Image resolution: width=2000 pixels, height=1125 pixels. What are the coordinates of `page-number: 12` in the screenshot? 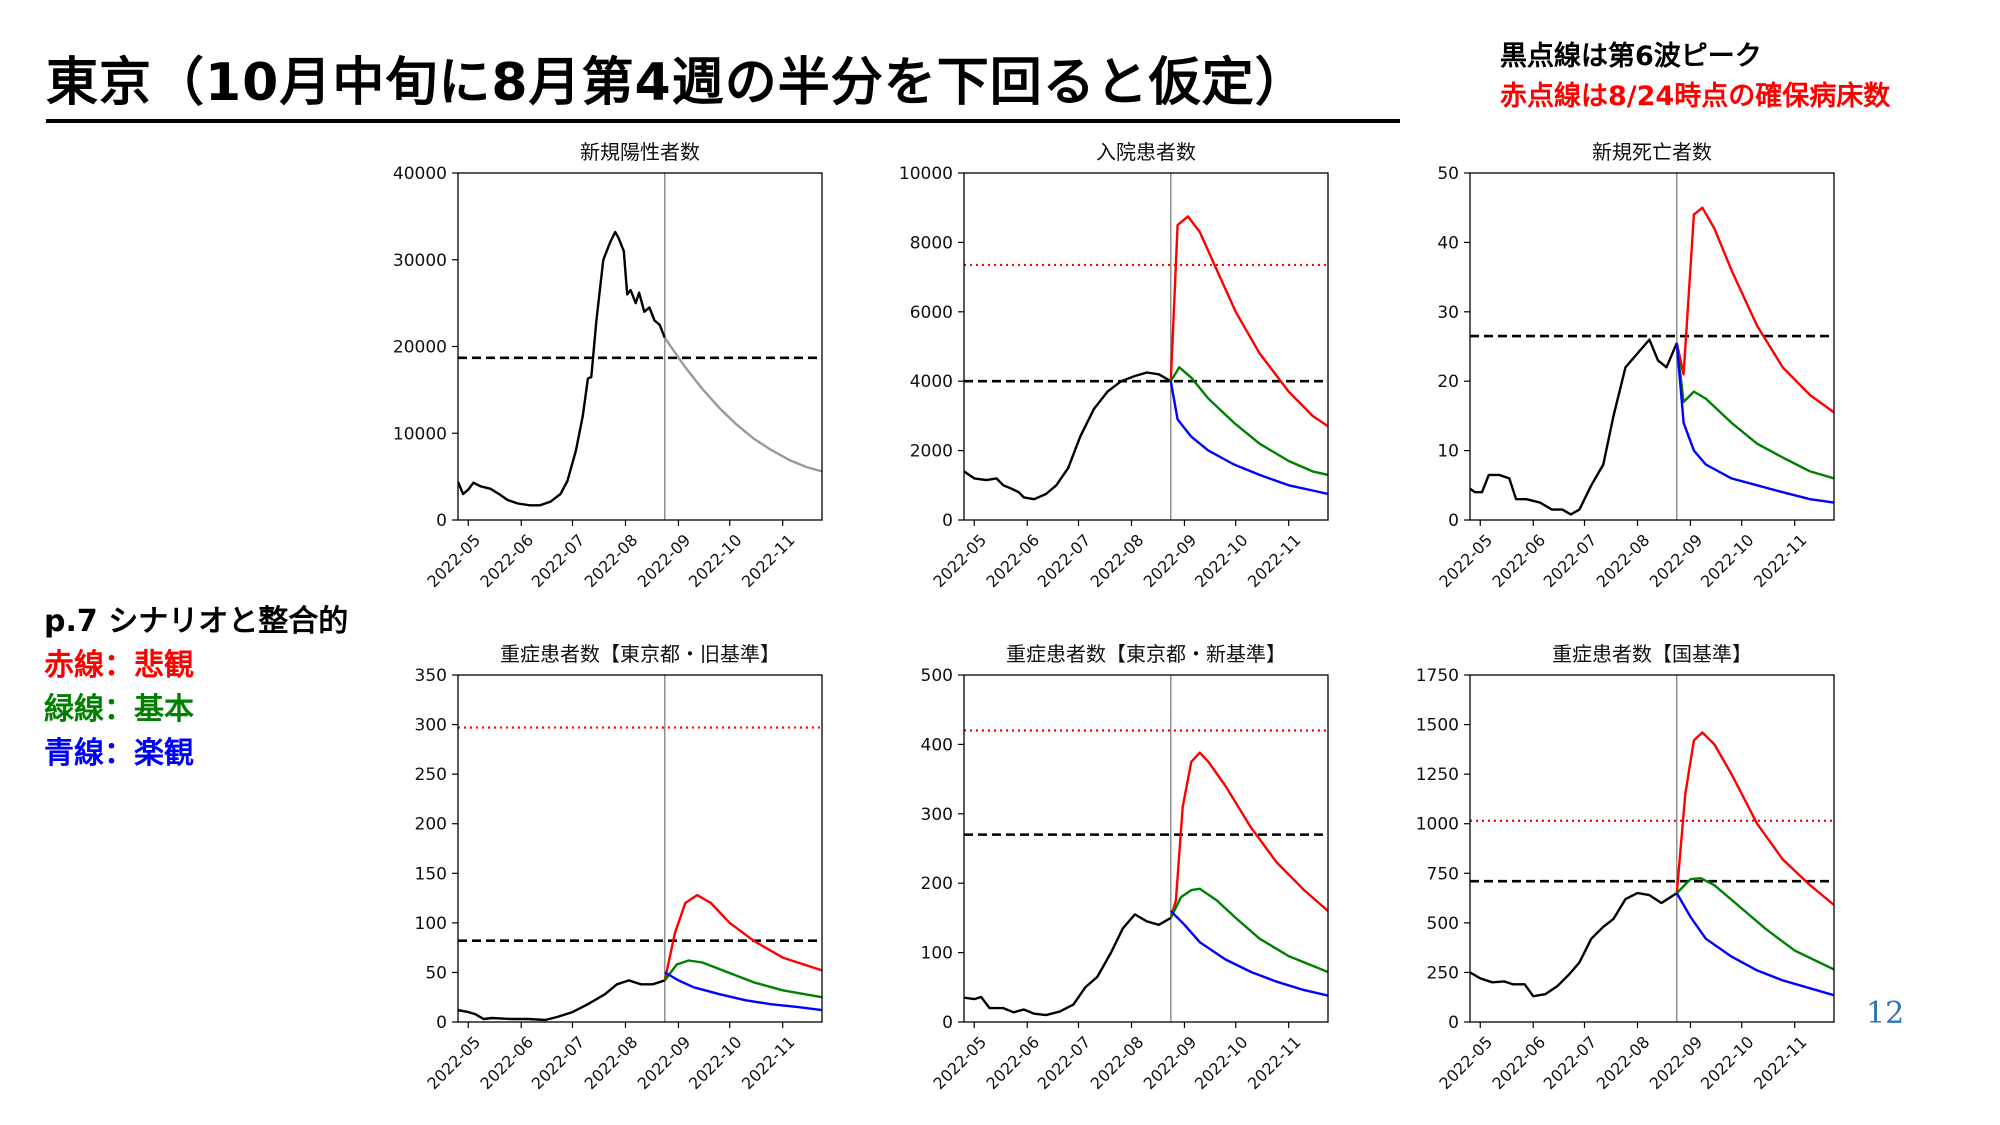 It's located at (1885, 1013).